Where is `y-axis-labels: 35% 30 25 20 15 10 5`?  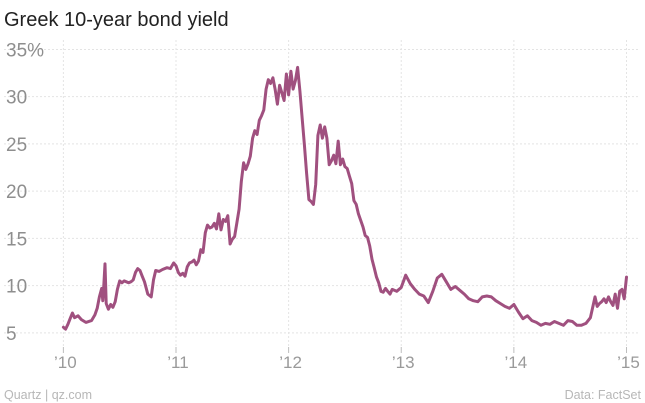 y-axis-labels: 35% 30 25 20 15 10 5 is located at coordinates (25, 192).